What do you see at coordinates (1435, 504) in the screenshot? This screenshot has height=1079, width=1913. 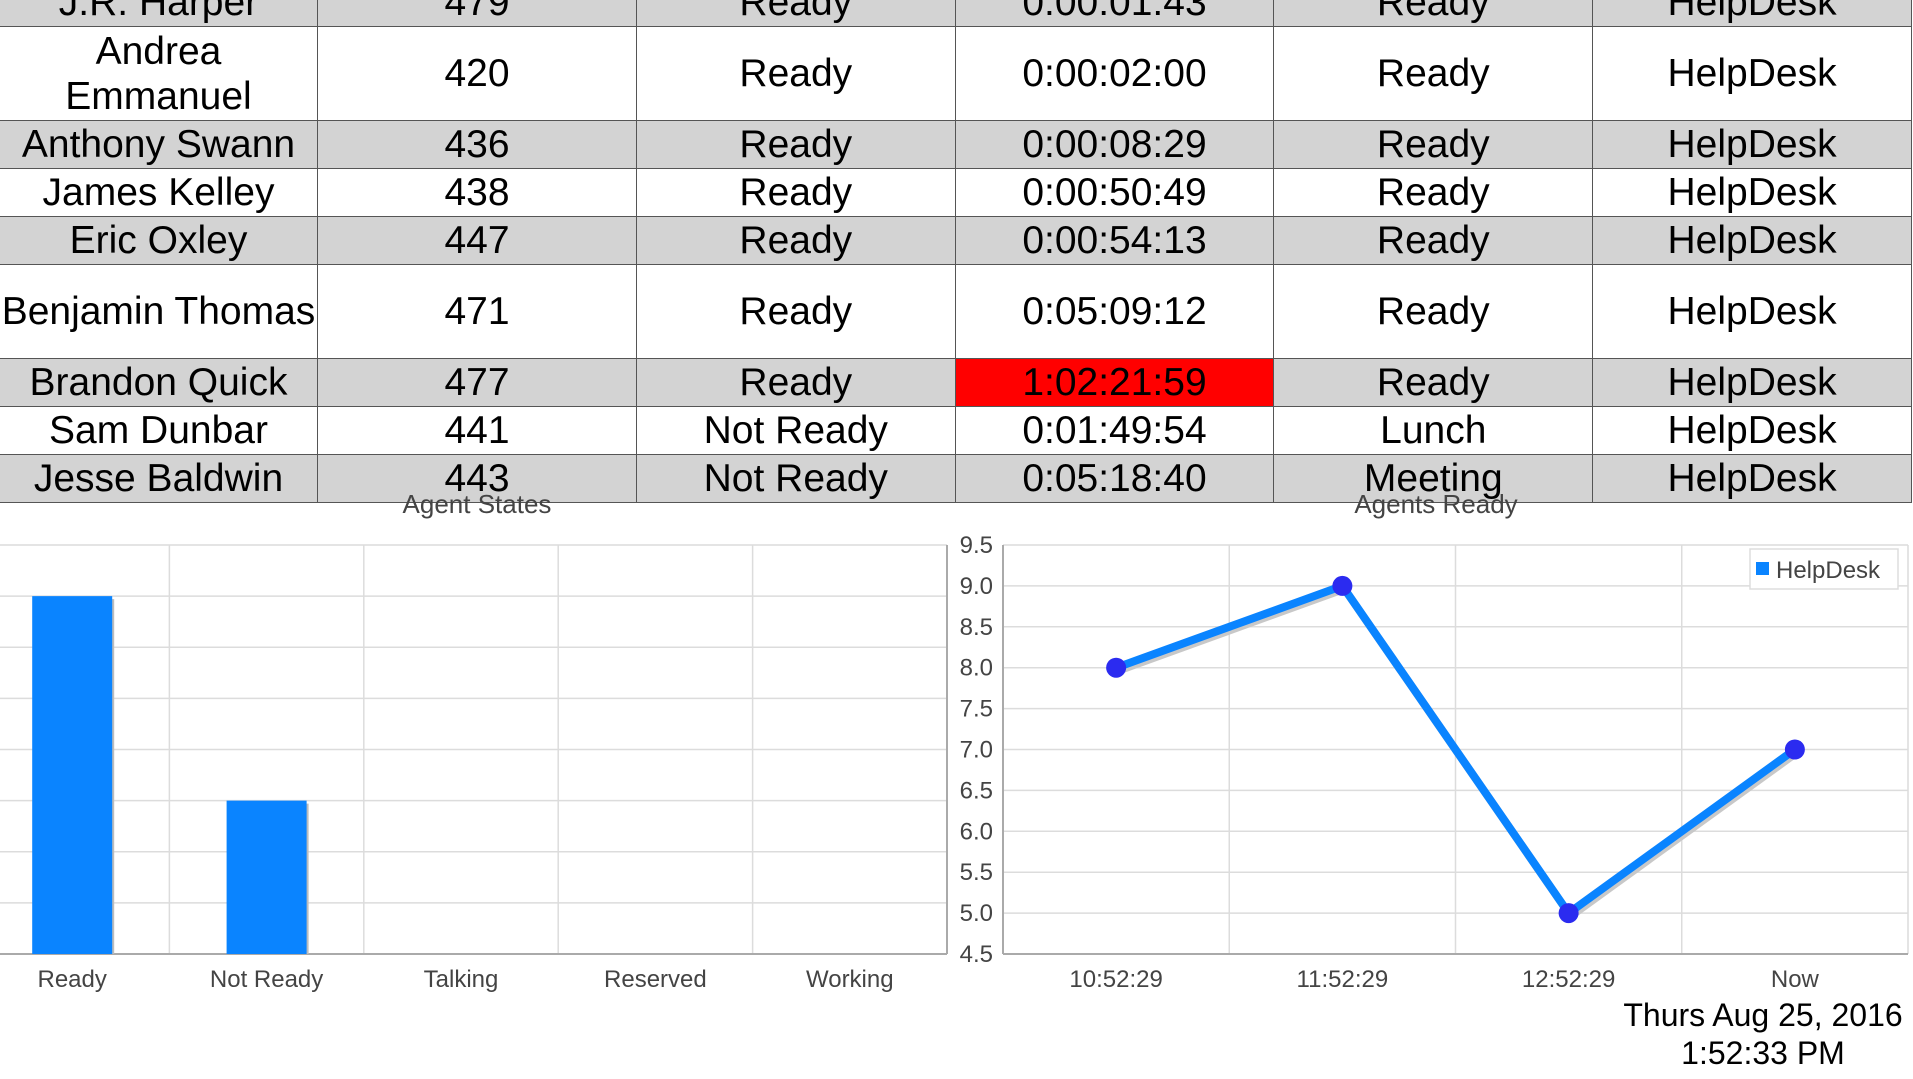 I see `chart-title: Agents Ready` at bounding box center [1435, 504].